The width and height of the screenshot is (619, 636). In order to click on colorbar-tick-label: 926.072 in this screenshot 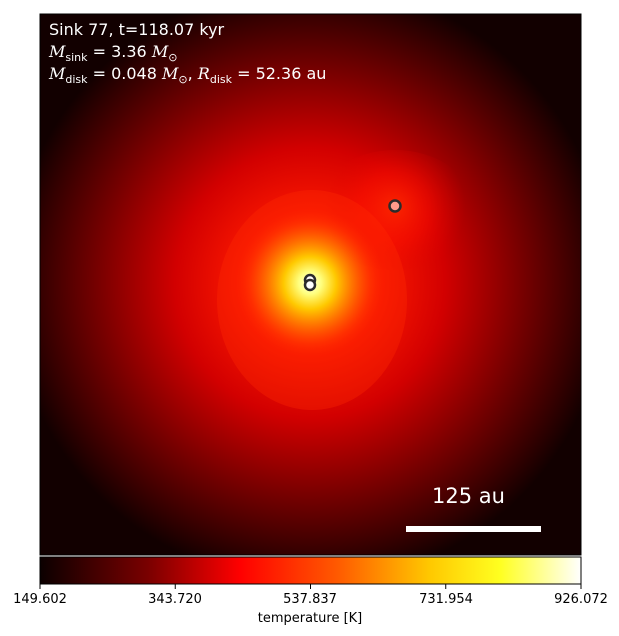, I will do `click(581, 599)`.